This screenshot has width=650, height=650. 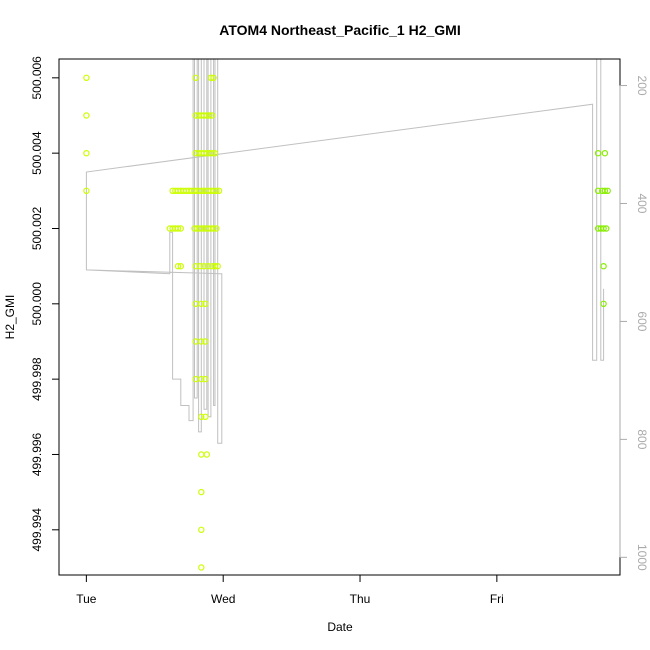 I want to click on x-axis-label: Date, so click(x=340, y=627).